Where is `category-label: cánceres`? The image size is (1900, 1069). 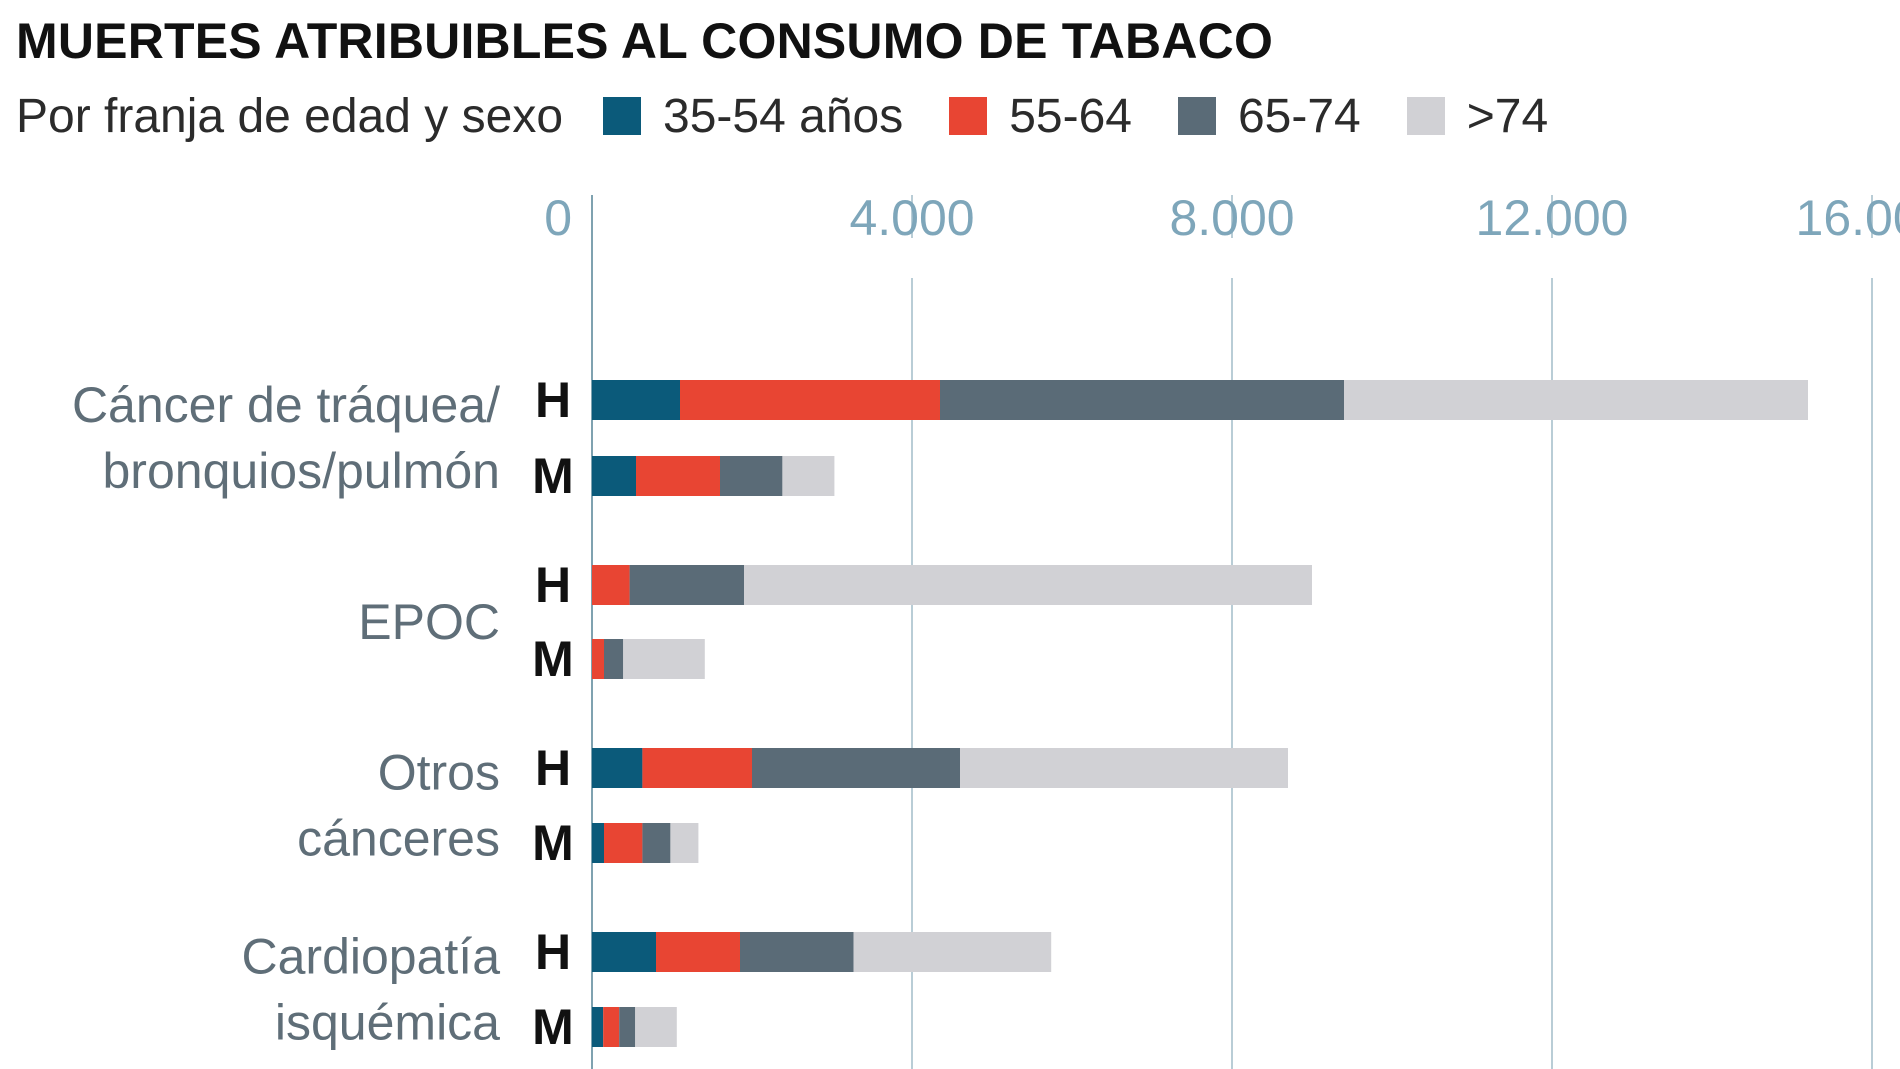
category-label: cánceres is located at coordinates (398, 839).